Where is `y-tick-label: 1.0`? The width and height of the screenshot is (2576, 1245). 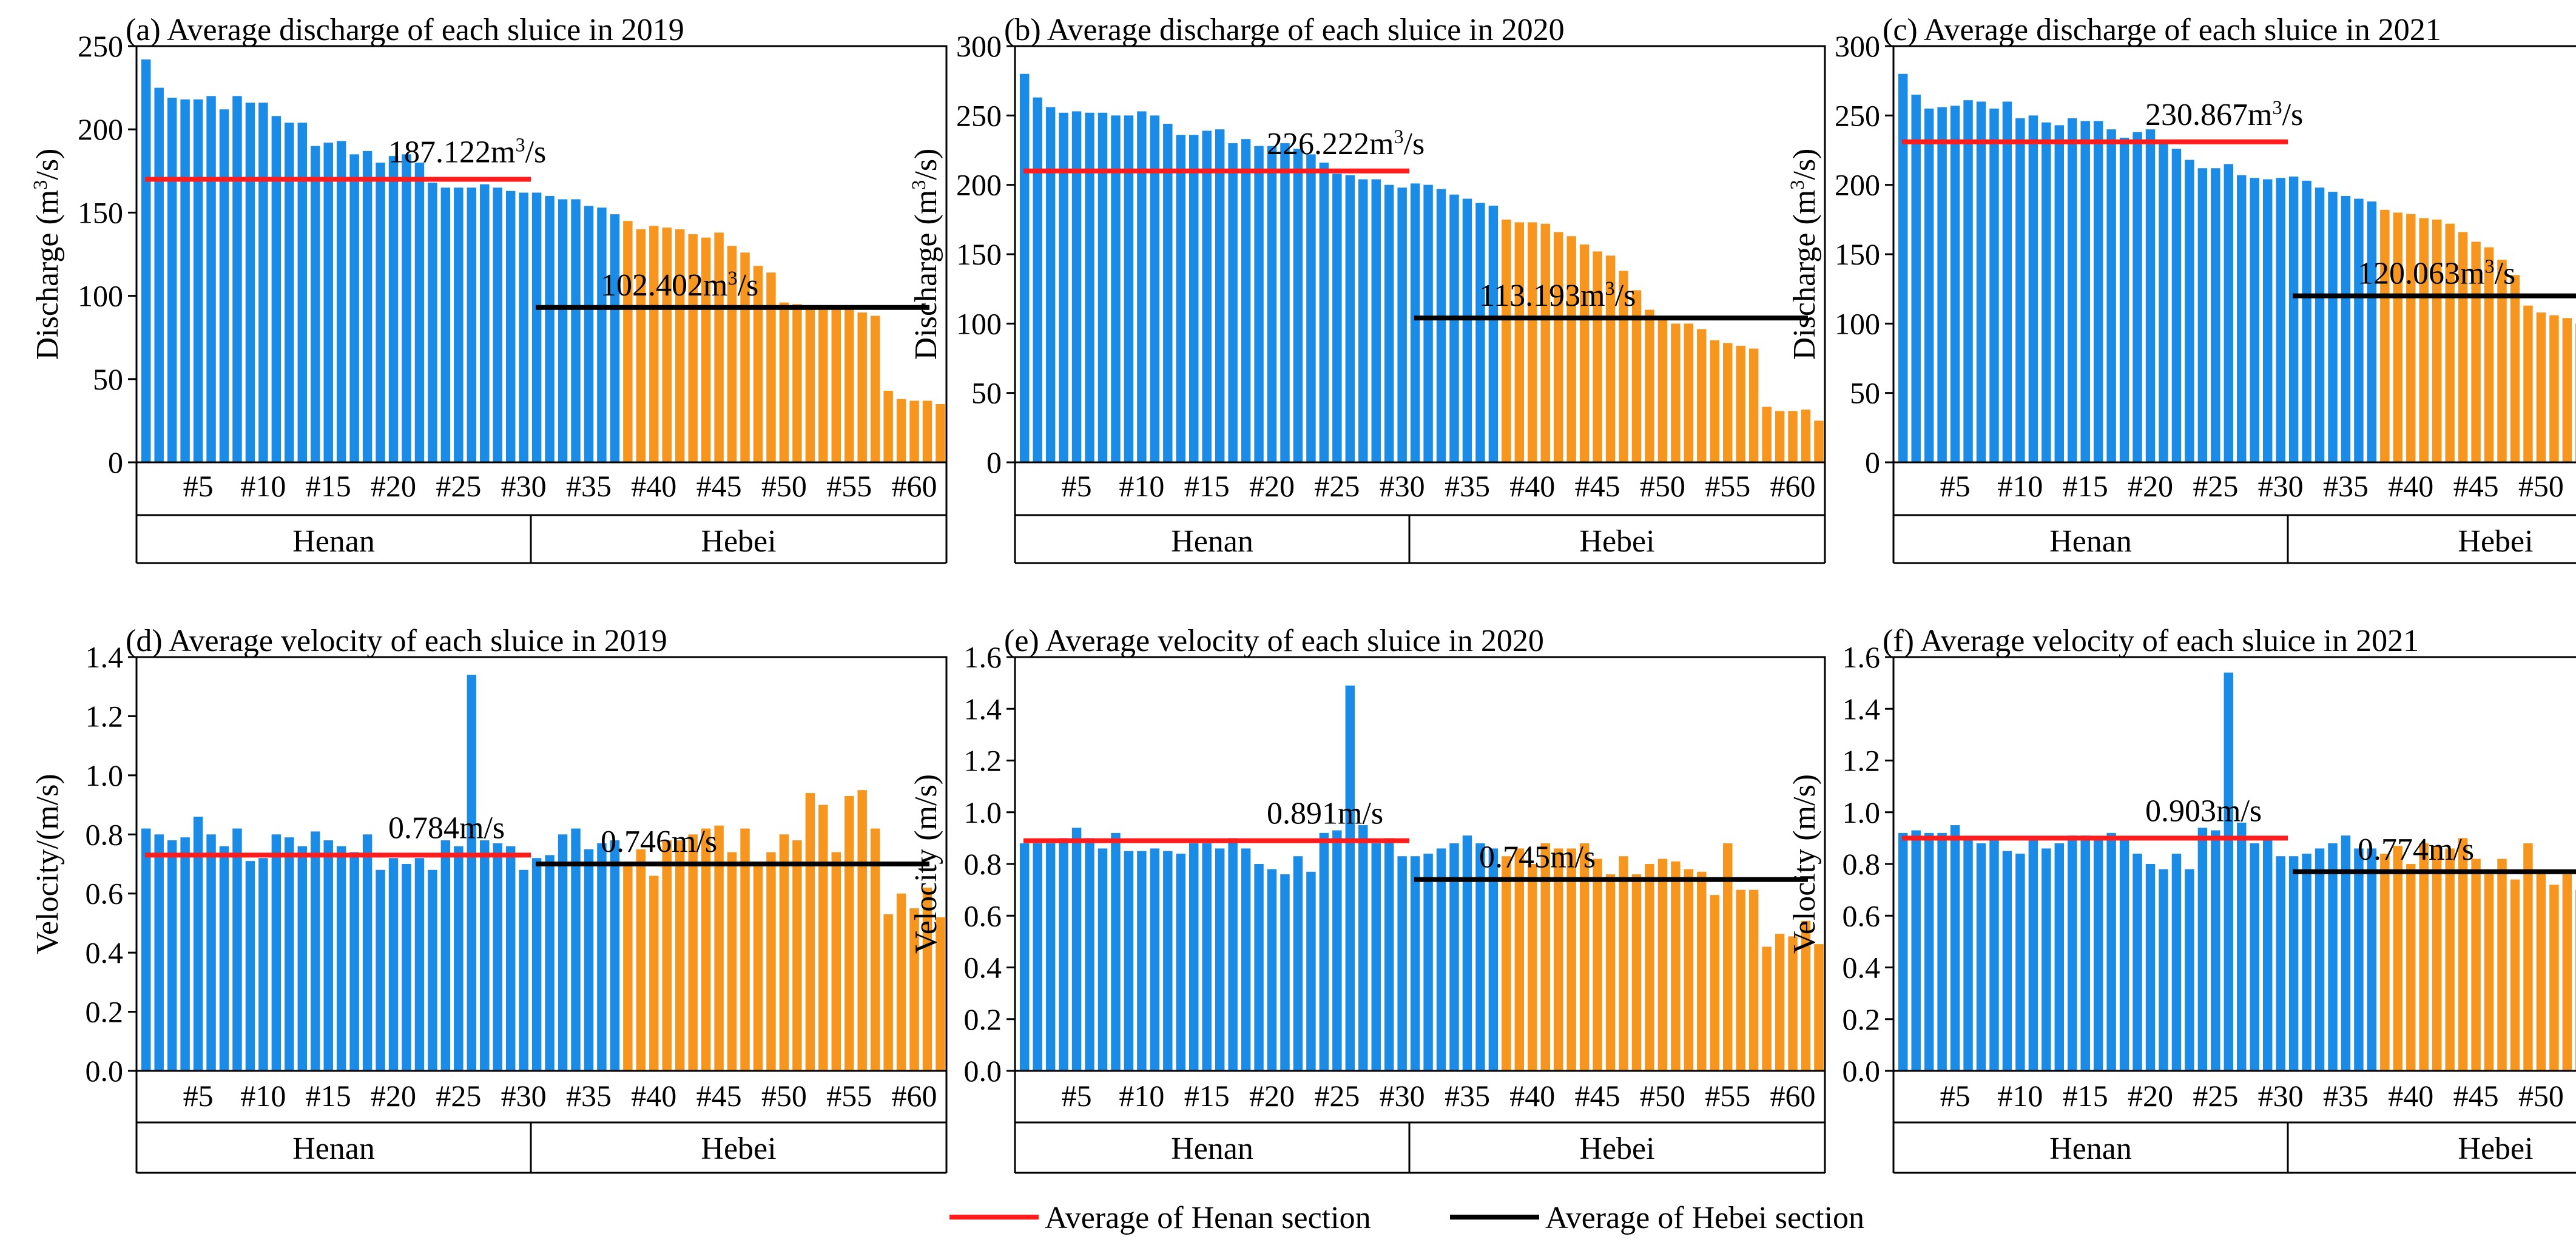
y-tick-label: 1.0 is located at coordinates (1862, 812).